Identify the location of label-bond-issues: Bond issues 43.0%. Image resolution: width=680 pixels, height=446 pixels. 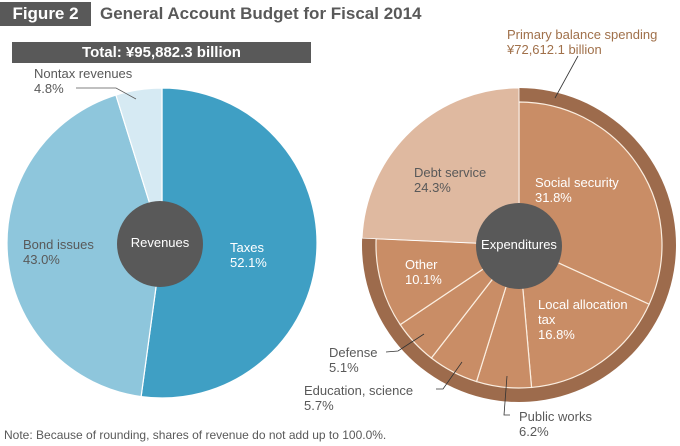
(58, 252).